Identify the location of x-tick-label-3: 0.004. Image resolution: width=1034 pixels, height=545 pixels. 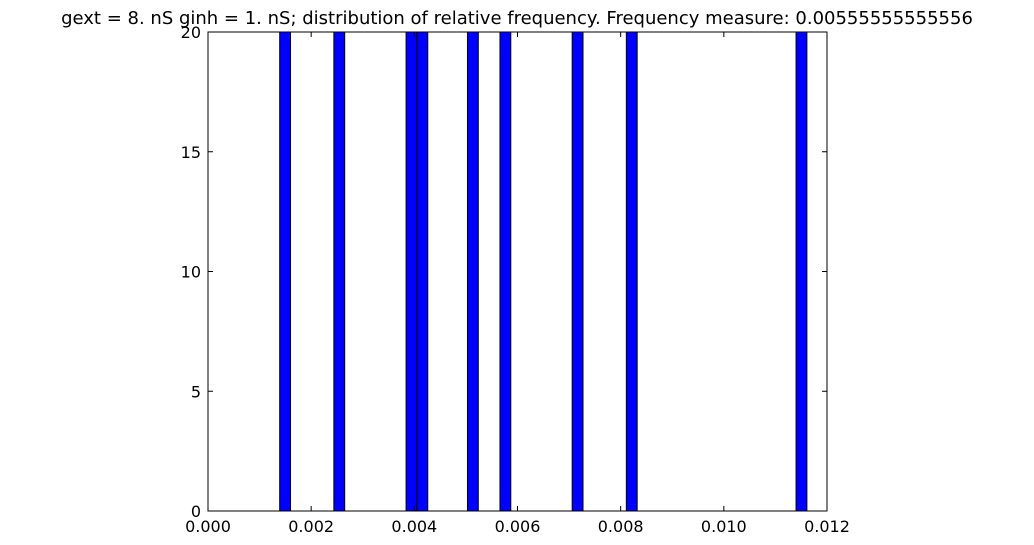
(414, 526).